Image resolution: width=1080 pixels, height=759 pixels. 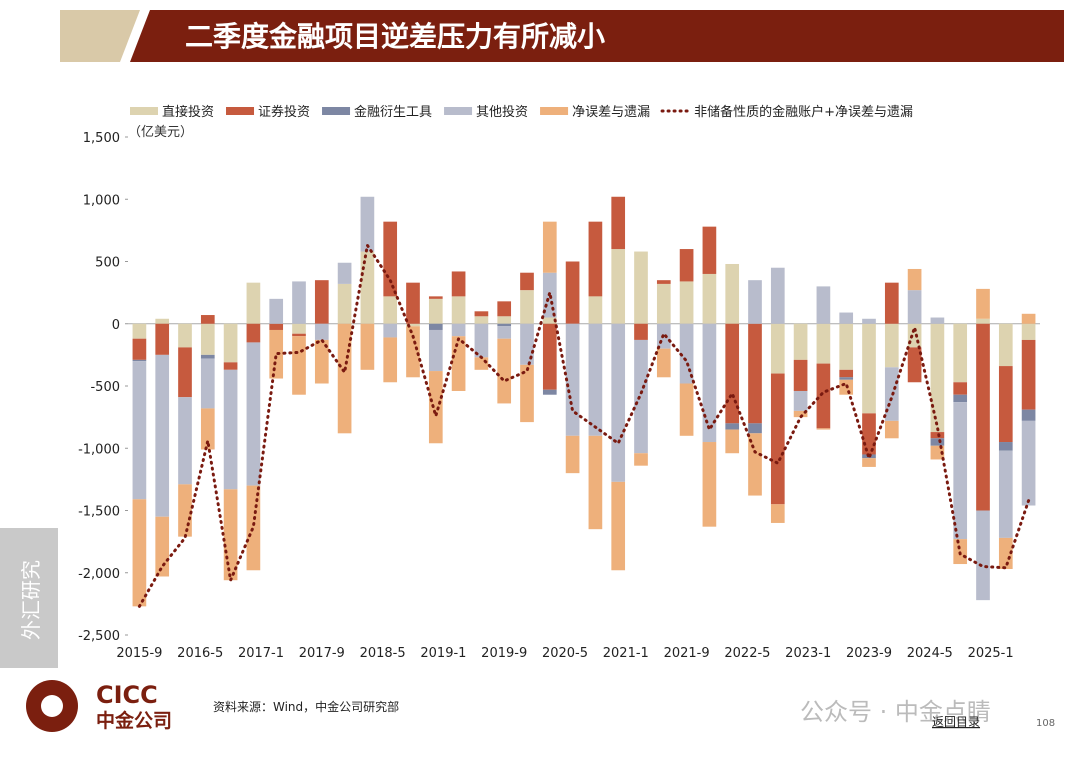 I want to click on back-link: 返回目录, so click(x=956, y=722).